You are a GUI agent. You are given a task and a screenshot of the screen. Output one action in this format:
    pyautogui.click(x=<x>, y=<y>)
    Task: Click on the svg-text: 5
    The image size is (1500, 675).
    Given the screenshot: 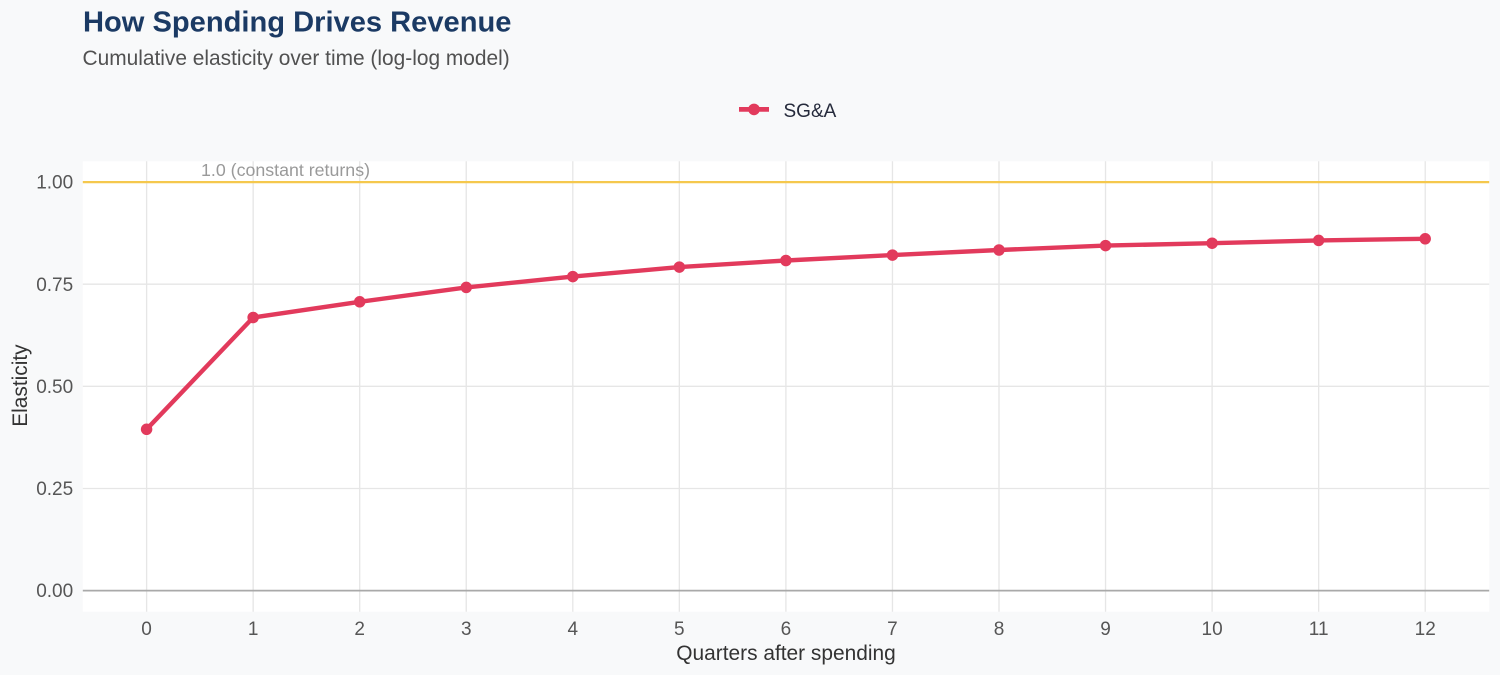 What is the action you would take?
    pyautogui.click(x=679, y=629)
    